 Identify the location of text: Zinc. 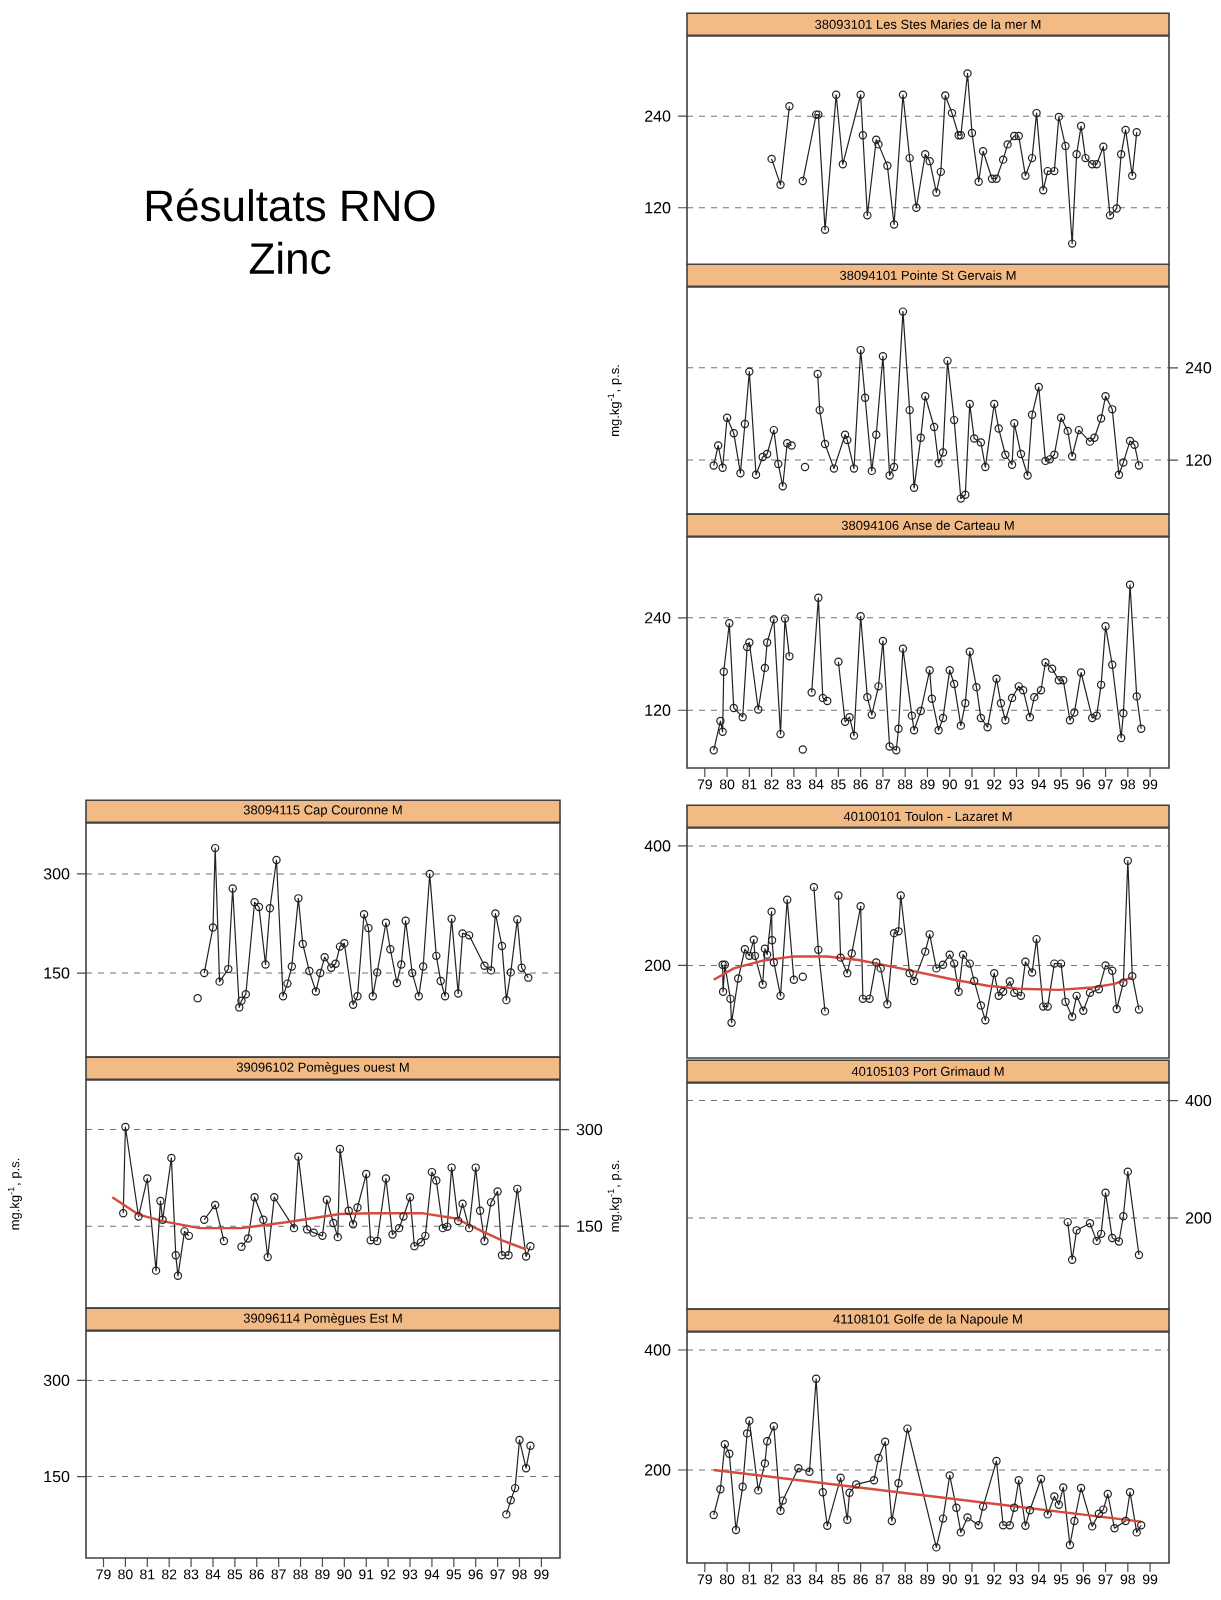
(290, 258).